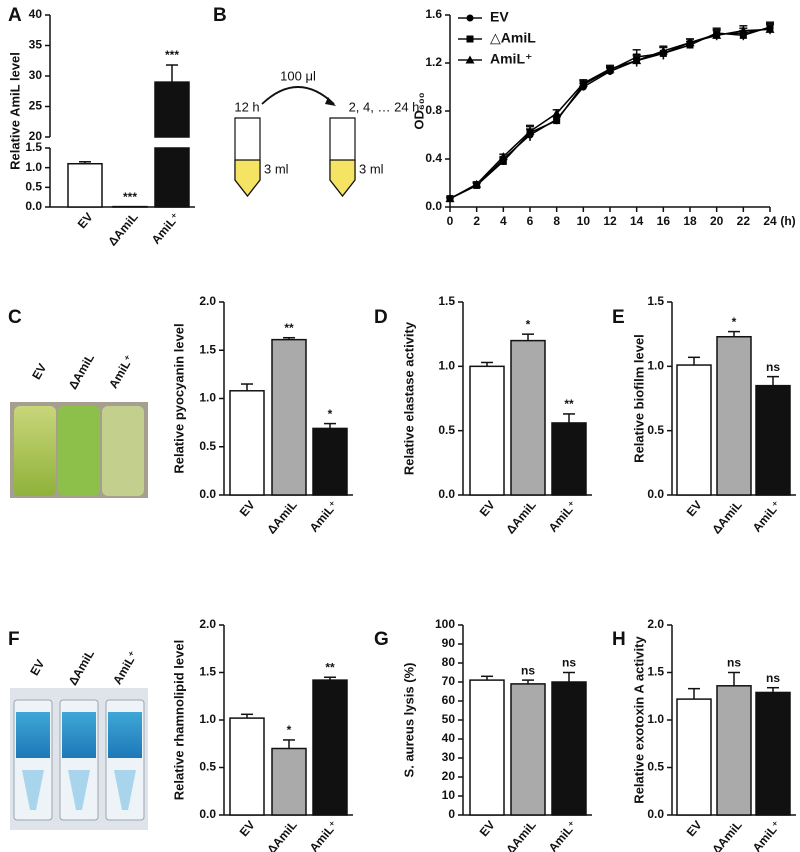  What do you see at coordinates (556, 221) in the screenshot?
I see `x-tick-label: 8` at bounding box center [556, 221].